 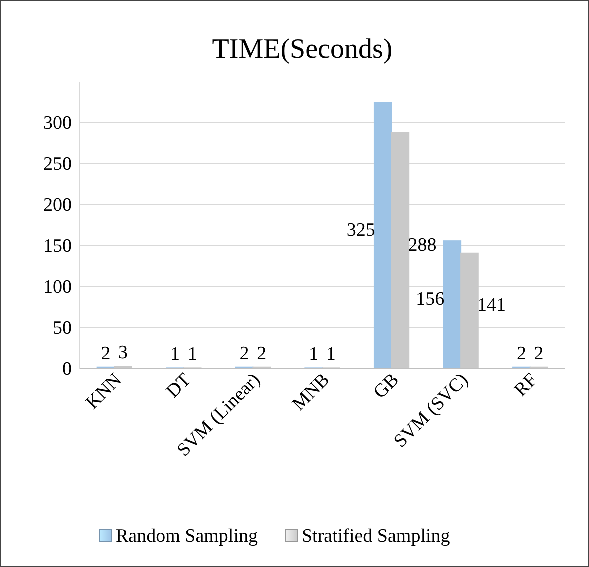 I want to click on data-label: 325, so click(x=361, y=230).